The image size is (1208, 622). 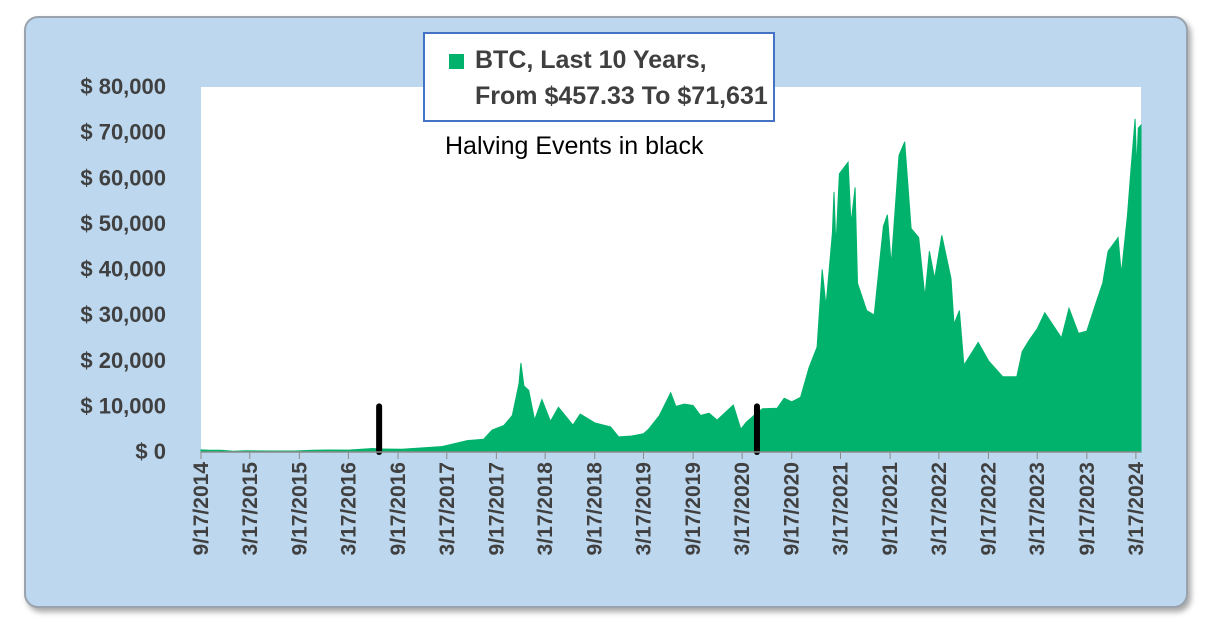 I want to click on y-tick-label: $ 60,000, so click(x=123, y=177).